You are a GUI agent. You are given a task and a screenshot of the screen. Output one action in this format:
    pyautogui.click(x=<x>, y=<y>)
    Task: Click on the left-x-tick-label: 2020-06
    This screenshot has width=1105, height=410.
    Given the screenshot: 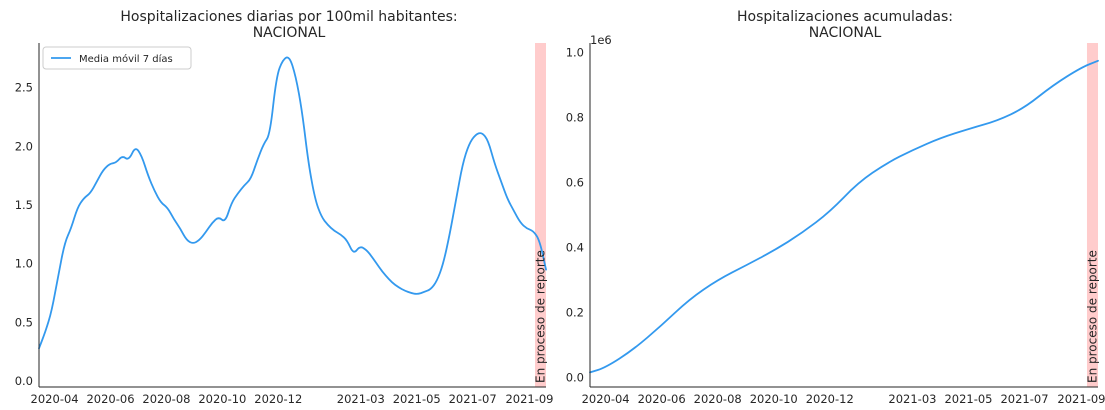 What is the action you would take?
    pyautogui.click(x=110, y=399)
    